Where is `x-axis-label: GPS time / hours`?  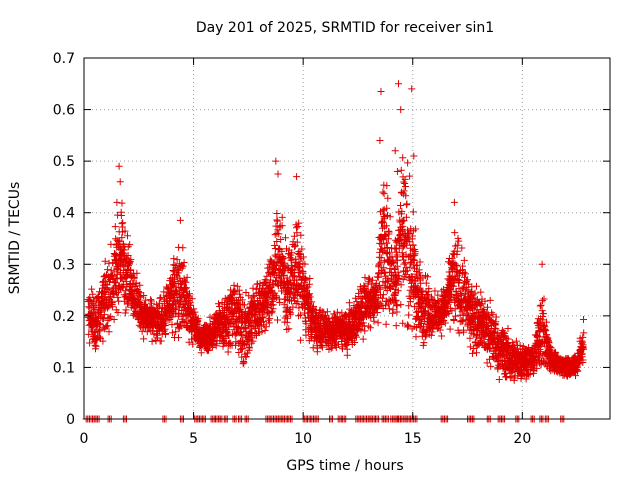 x-axis-label: GPS time / hours is located at coordinates (344, 466).